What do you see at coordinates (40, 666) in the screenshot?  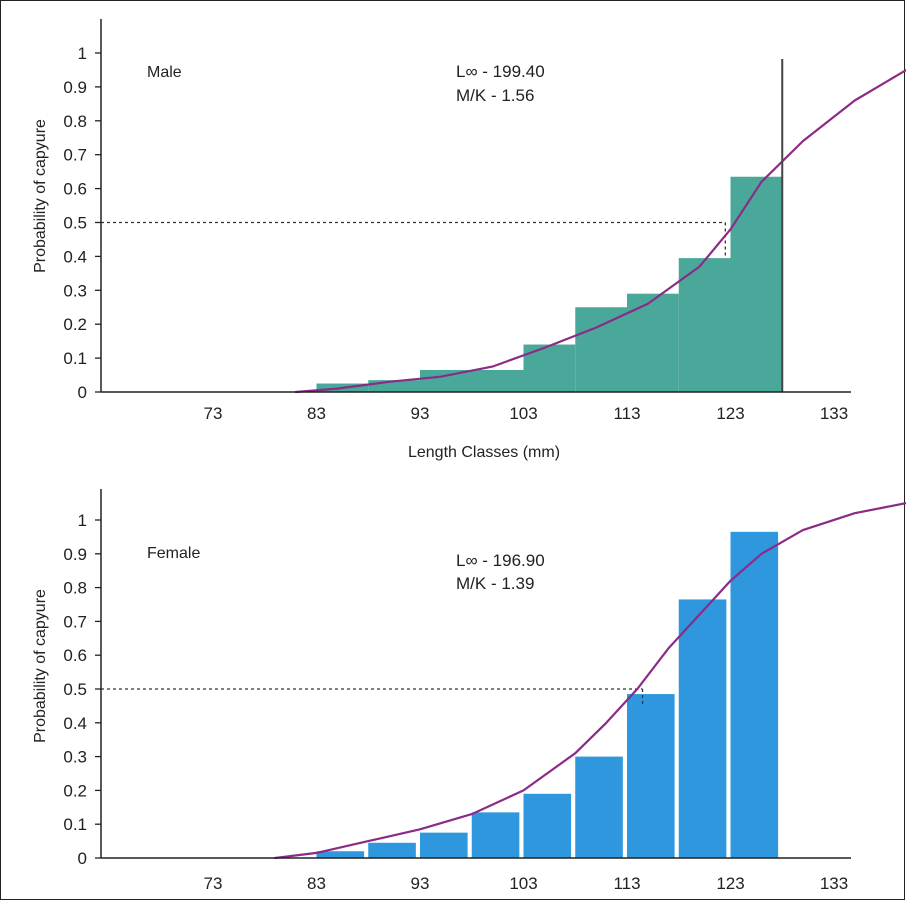 I see `female-y-axis-label: Probability of capyure` at bounding box center [40, 666].